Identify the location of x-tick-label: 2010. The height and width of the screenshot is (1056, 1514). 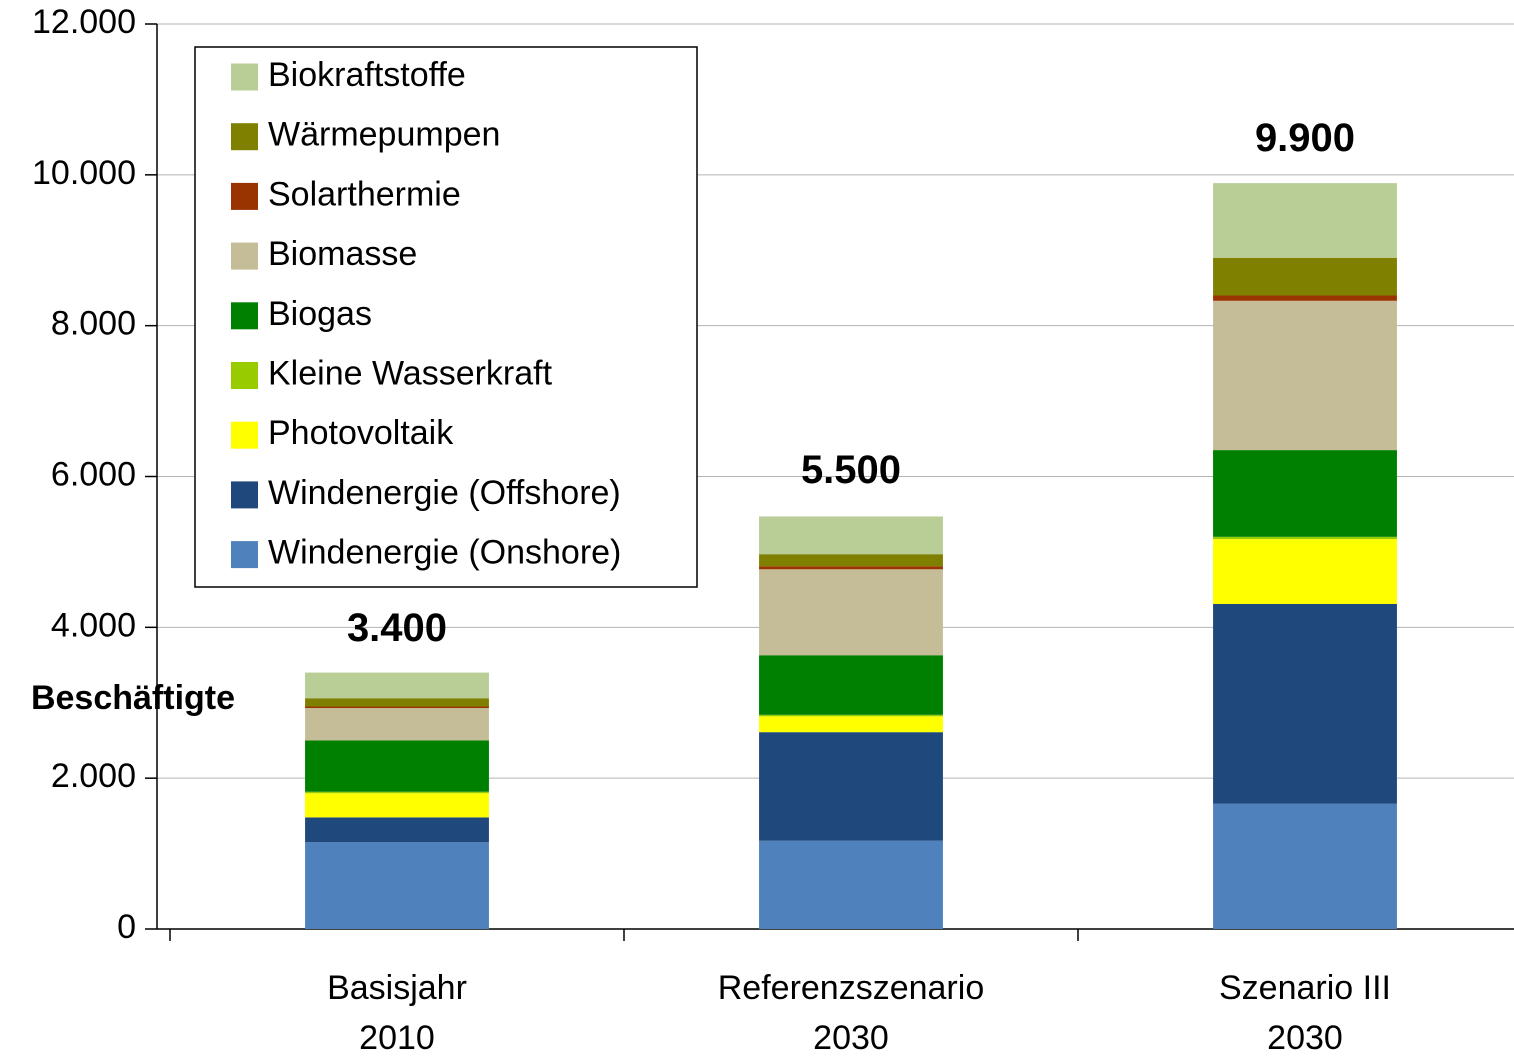
(397, 1037).